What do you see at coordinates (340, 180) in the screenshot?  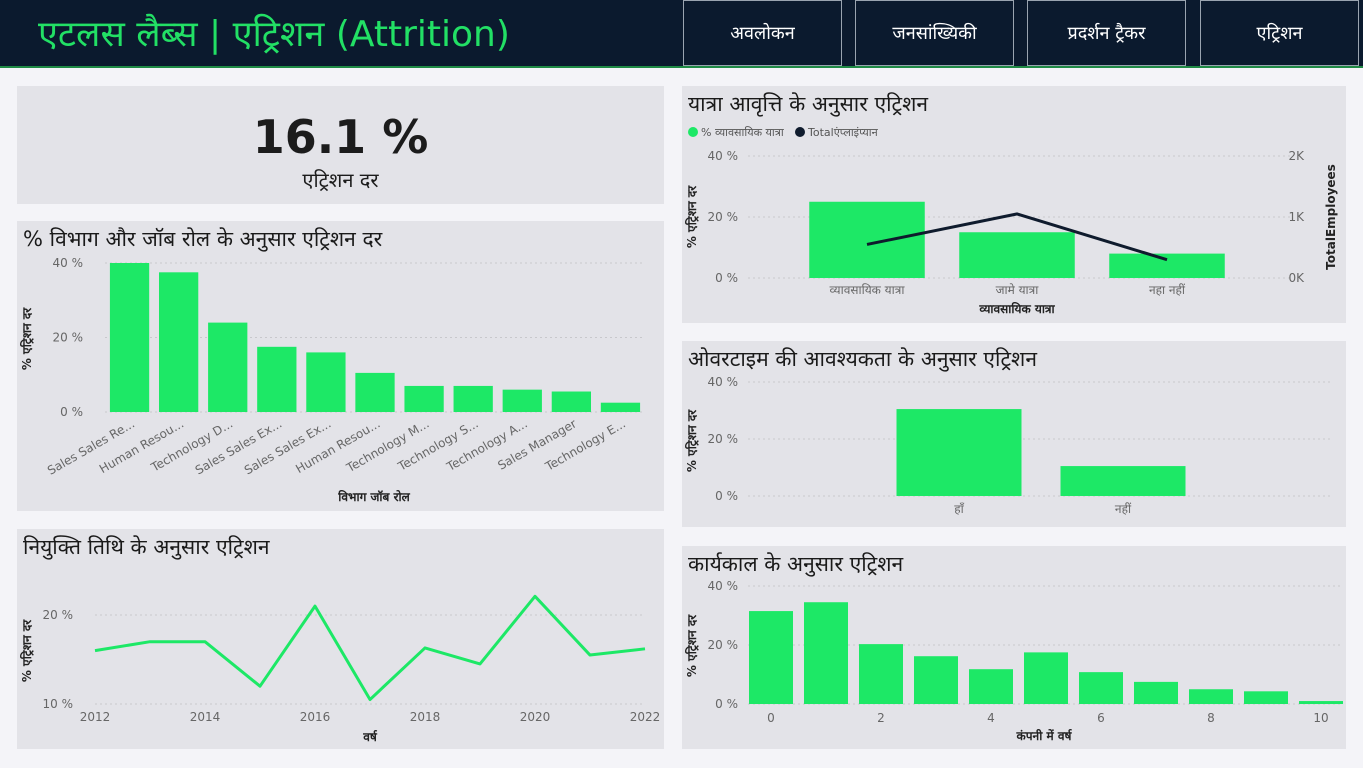 I see `kpi-label: एट्रिशन दर` at bounding box center [340, 180].